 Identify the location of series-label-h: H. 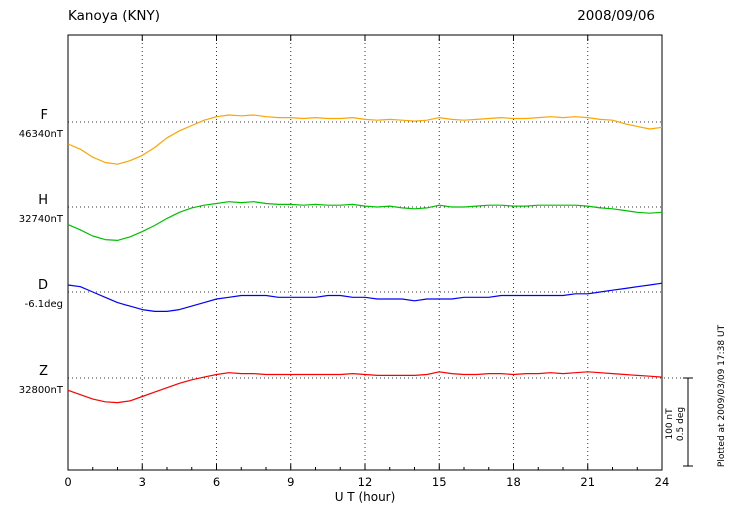
(43, 200).